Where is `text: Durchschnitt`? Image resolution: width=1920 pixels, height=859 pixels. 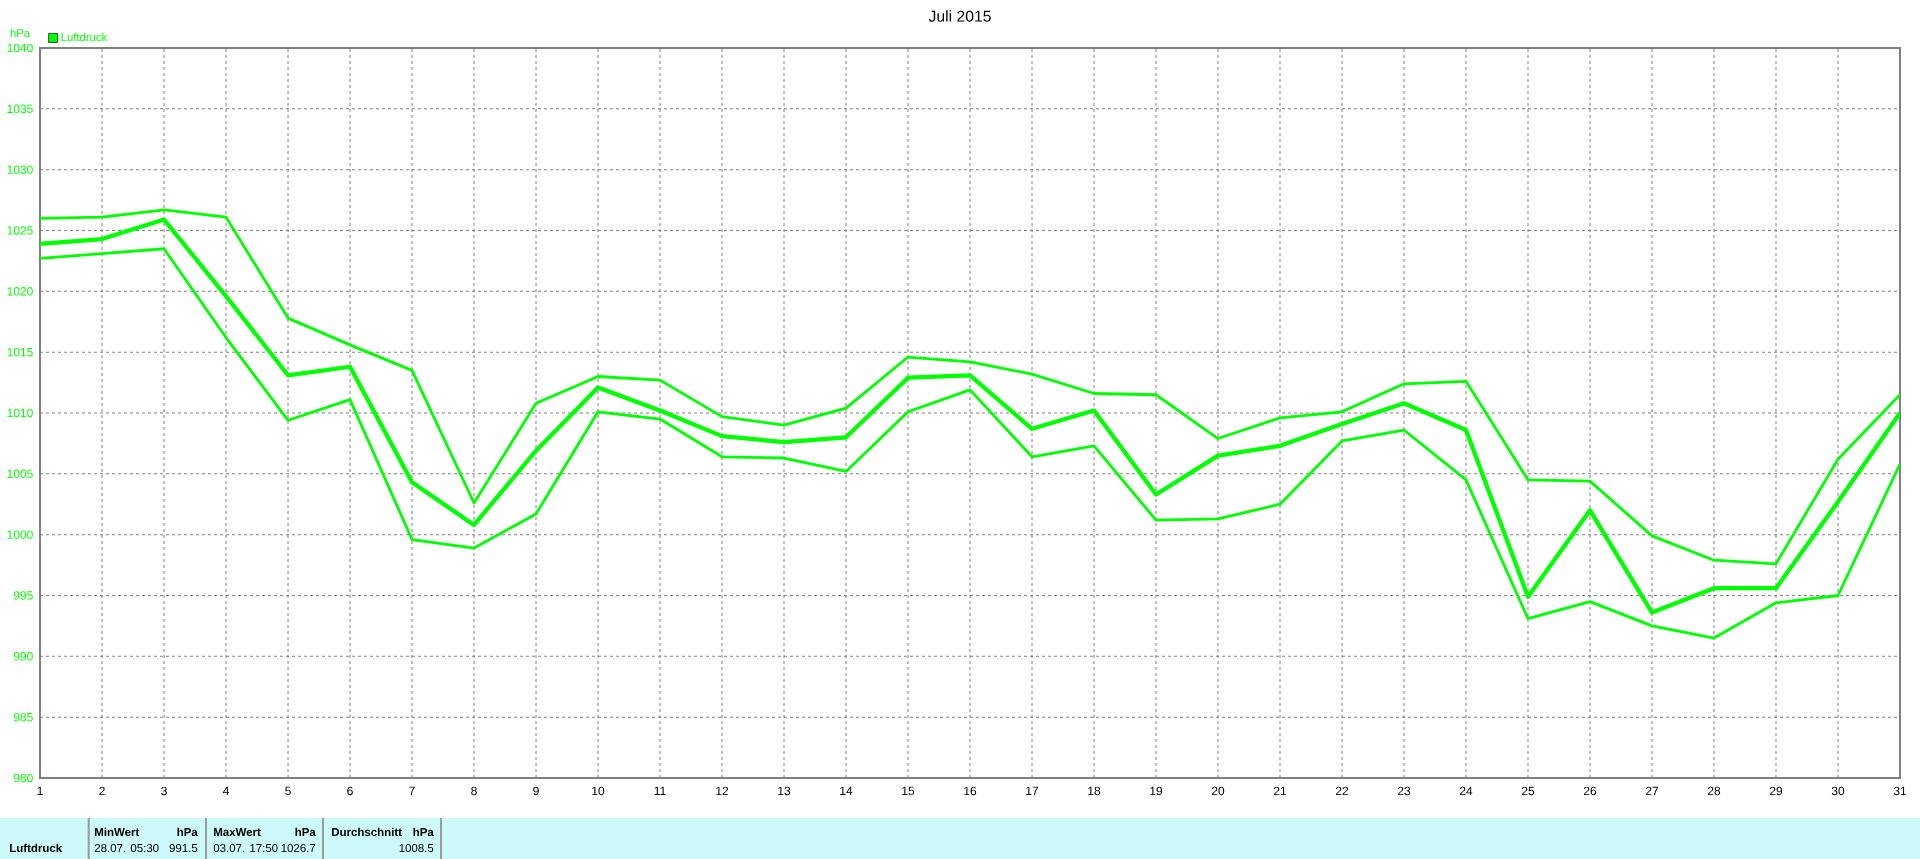 text: Durchschnitt is located at coordinates (367, 832).